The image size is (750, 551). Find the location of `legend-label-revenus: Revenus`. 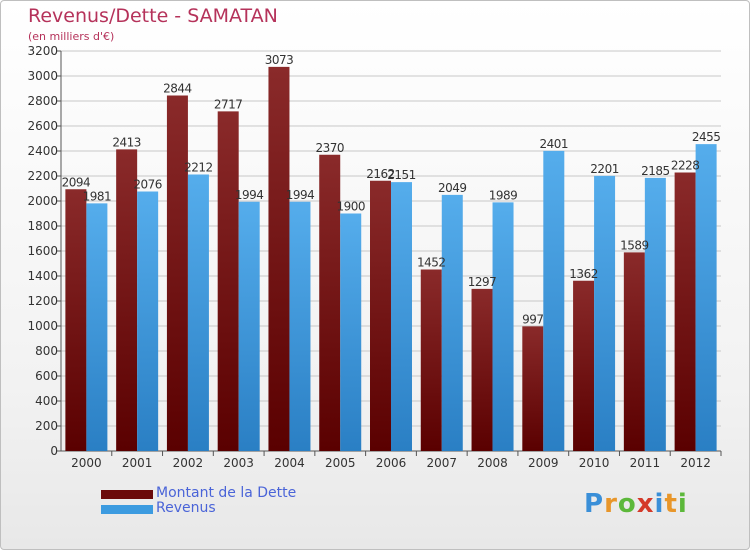

legend-label-revenus: Revenus is located at coordinates (186, 508).